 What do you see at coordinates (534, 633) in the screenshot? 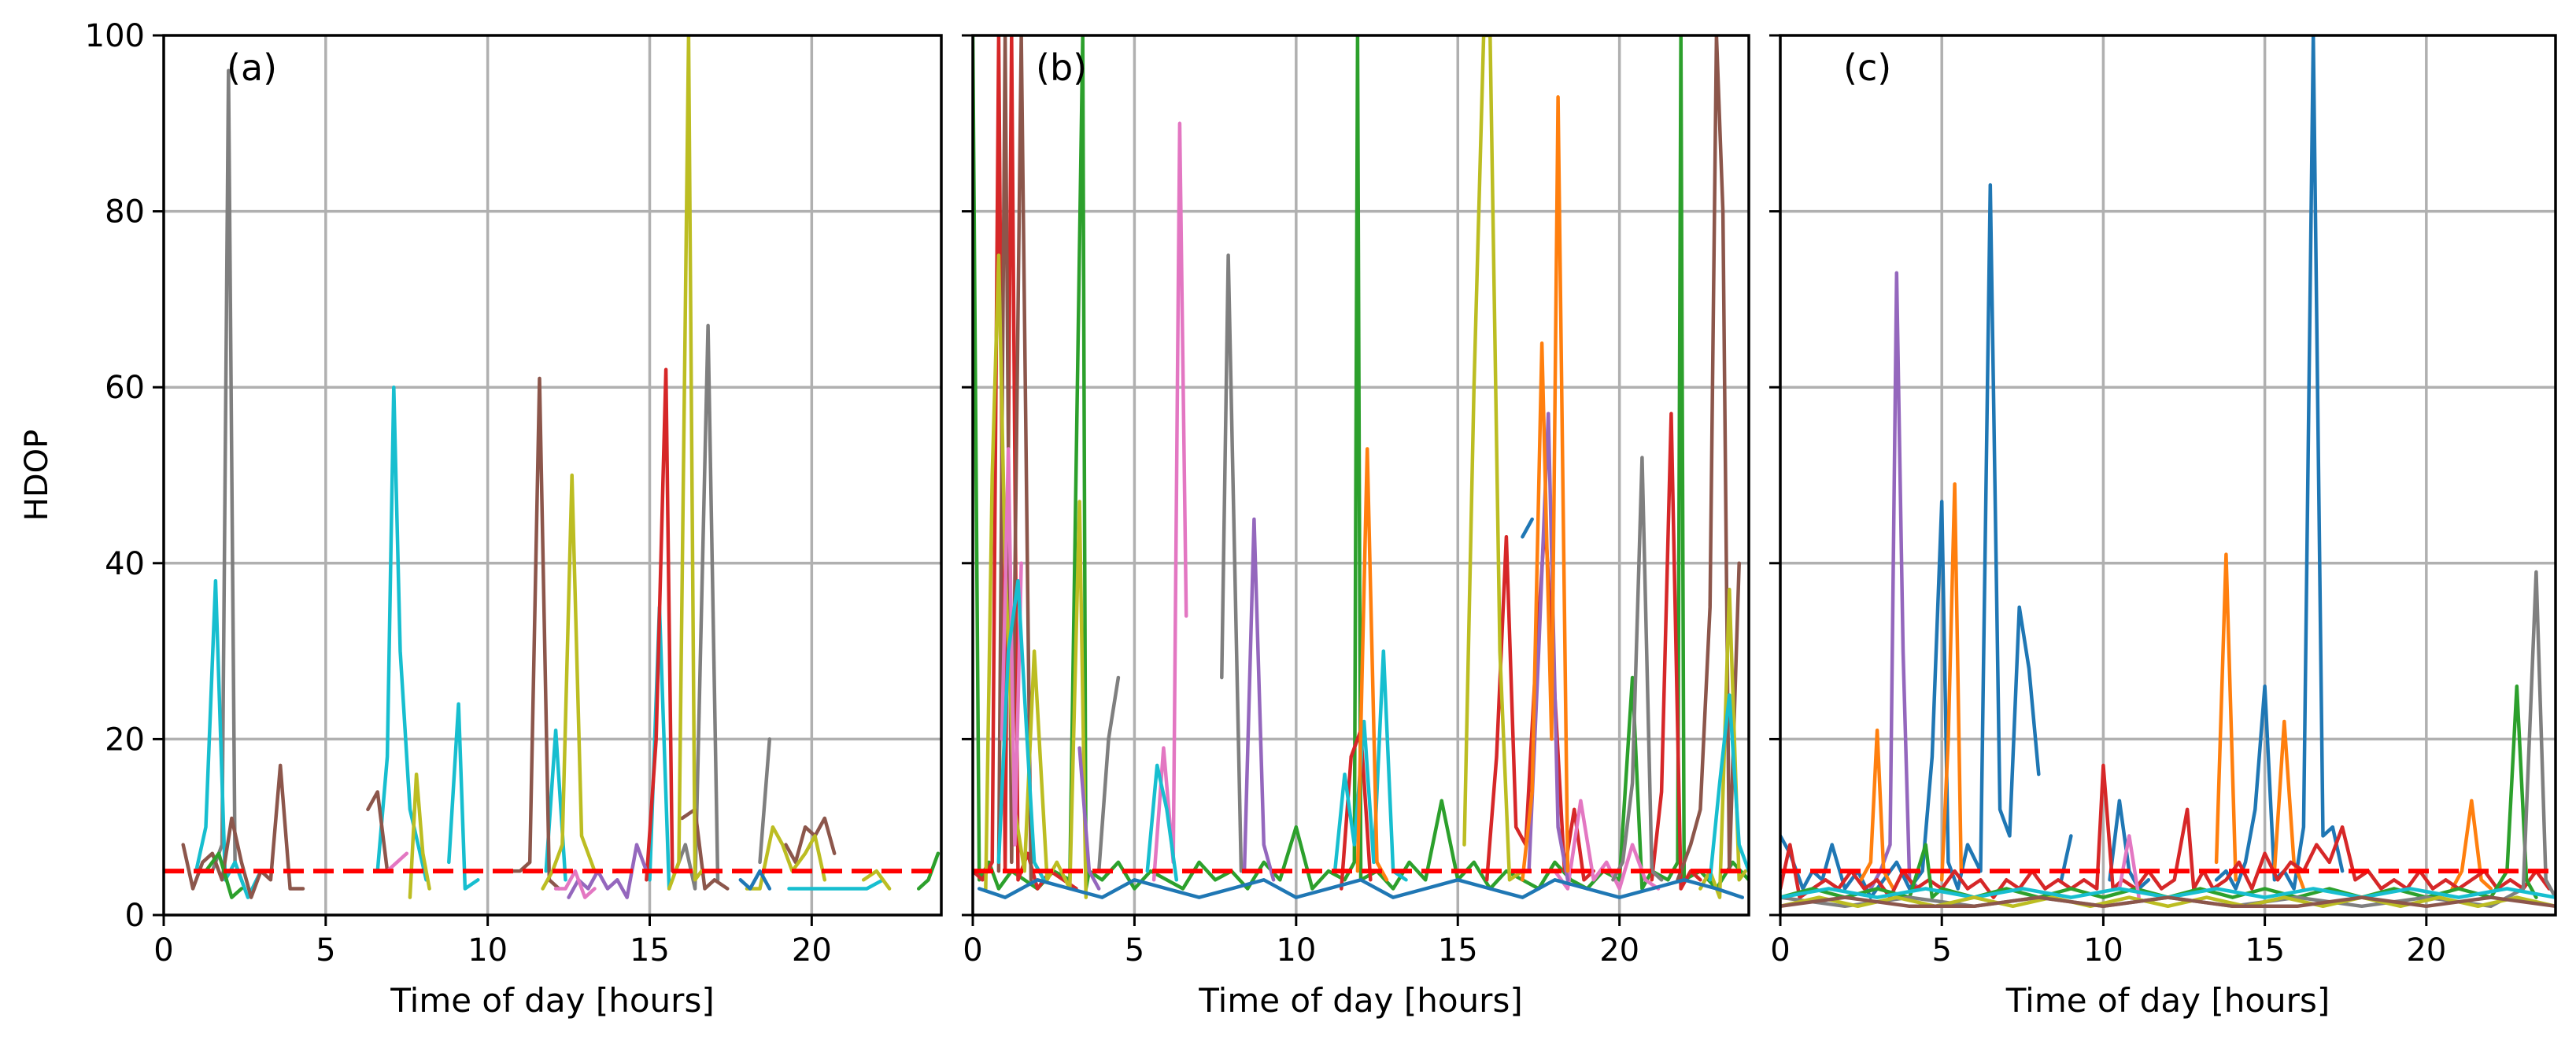
I see `series-brown-3-line` at bounding box center [534, 633].